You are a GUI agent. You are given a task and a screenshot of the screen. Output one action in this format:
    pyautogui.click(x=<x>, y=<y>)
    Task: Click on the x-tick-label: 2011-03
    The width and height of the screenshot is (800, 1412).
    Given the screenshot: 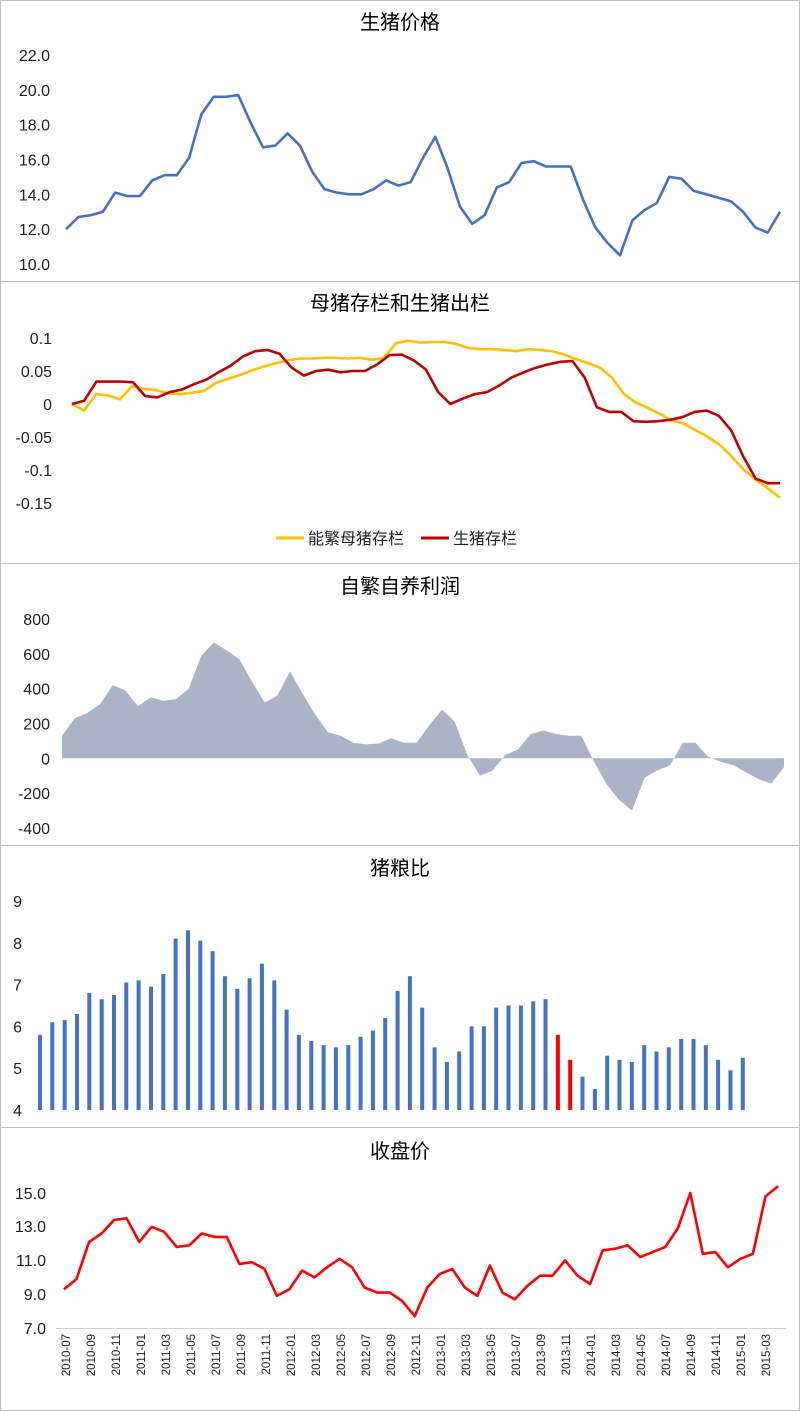 What is the action you would take?
    pyautogui.click(x=167, y=1354)
    